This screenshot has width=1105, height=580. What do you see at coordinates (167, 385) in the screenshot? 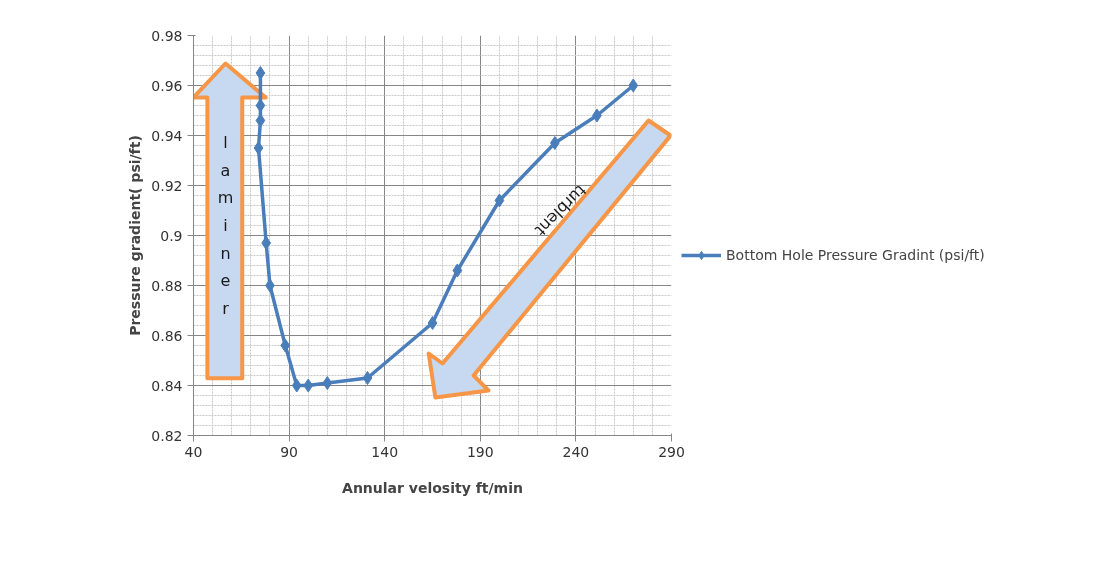
I see `y-tick-label: 0.84` at bounding box center [167, 385].